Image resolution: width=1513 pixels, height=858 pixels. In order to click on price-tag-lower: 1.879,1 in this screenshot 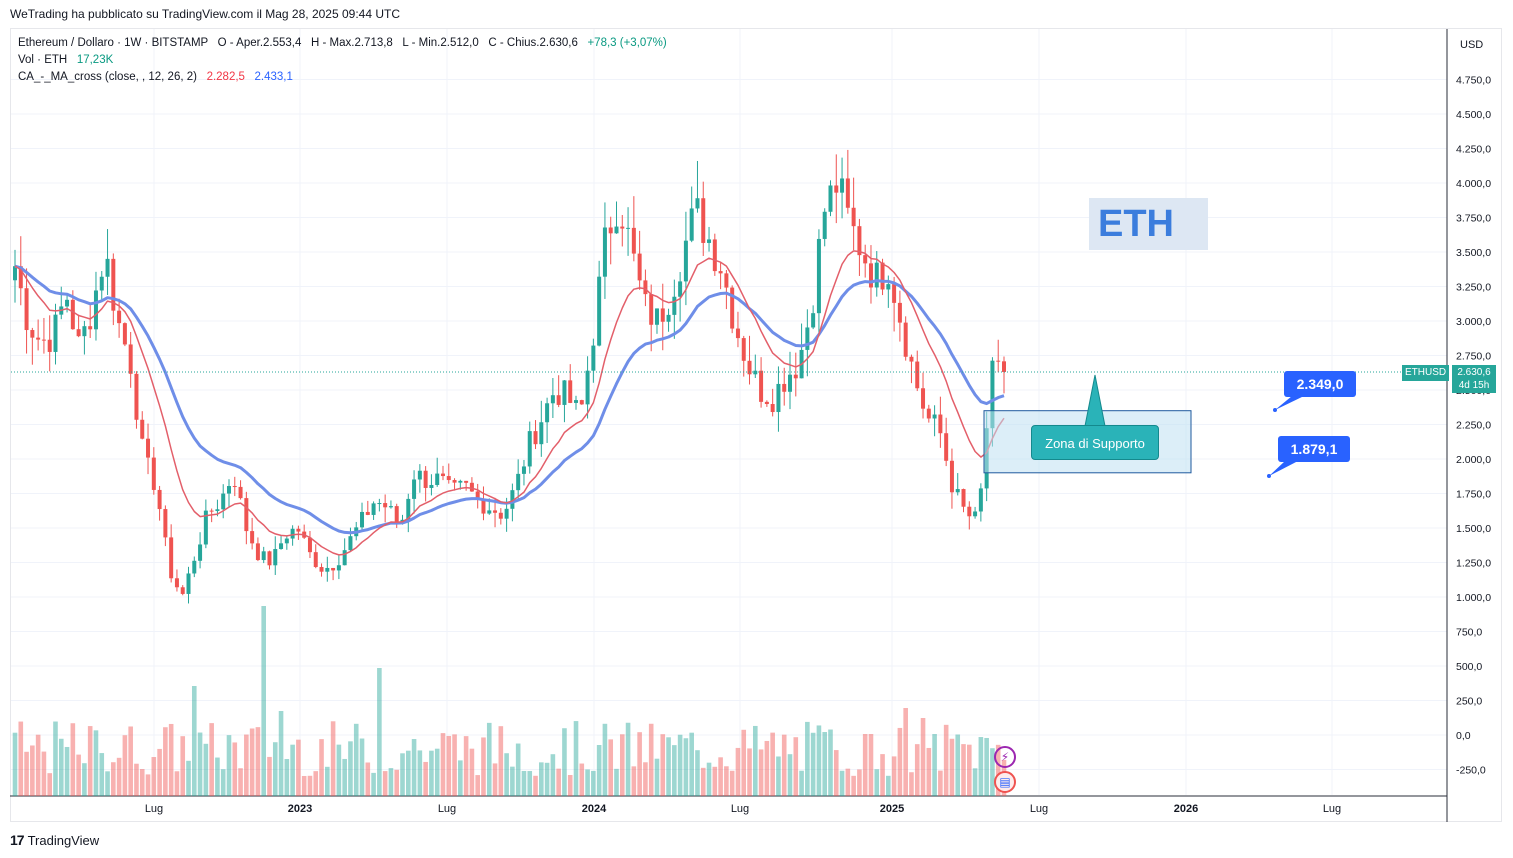, I will do `click(1314, 449)`.